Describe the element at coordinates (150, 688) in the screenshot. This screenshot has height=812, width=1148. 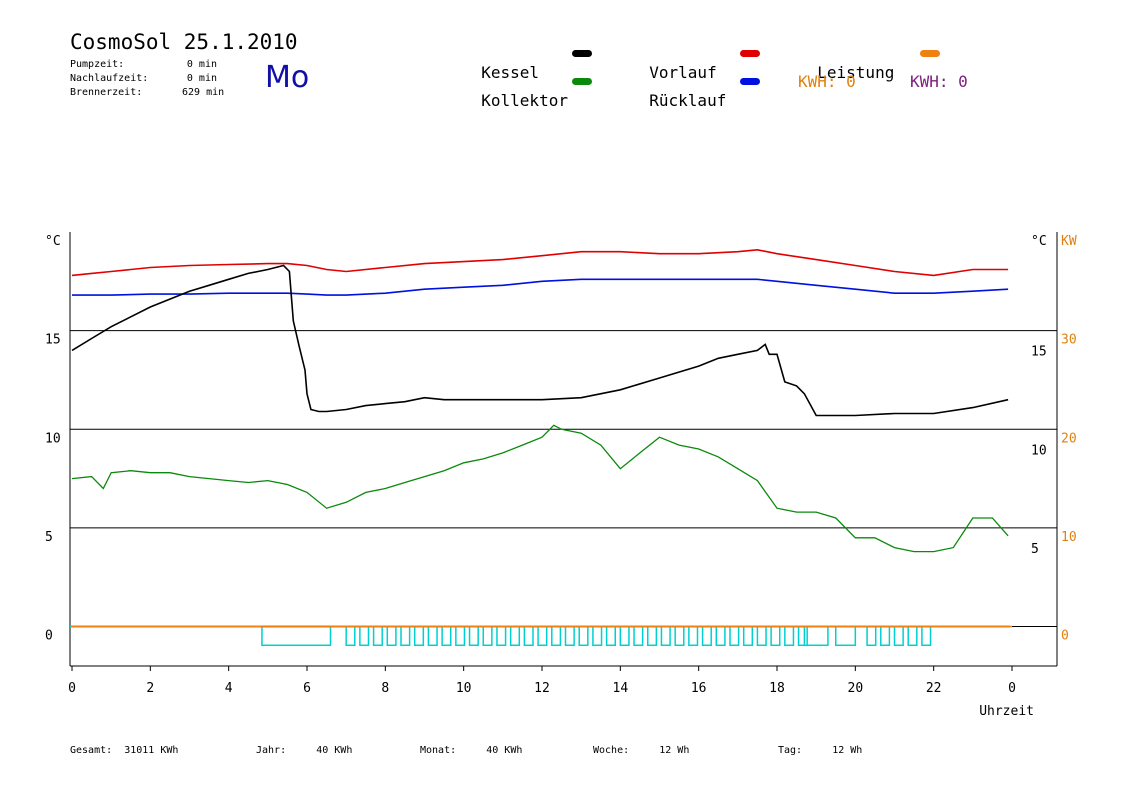
I see `x-tick-label-1: 2` at that location.